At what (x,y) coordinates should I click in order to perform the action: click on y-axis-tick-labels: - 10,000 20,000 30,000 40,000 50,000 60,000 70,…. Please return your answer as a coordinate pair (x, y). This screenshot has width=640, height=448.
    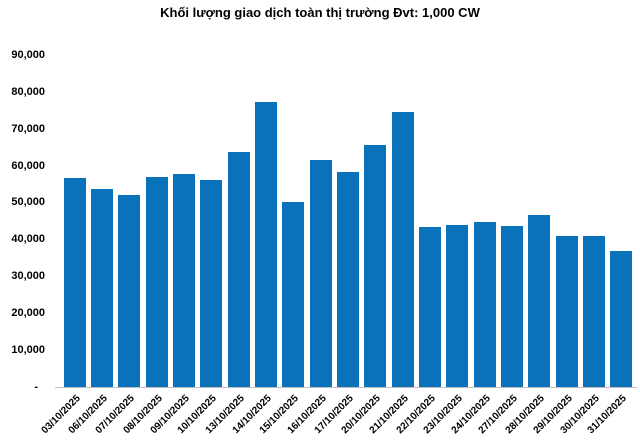
    Looking at the image, I should click on (22, 224).